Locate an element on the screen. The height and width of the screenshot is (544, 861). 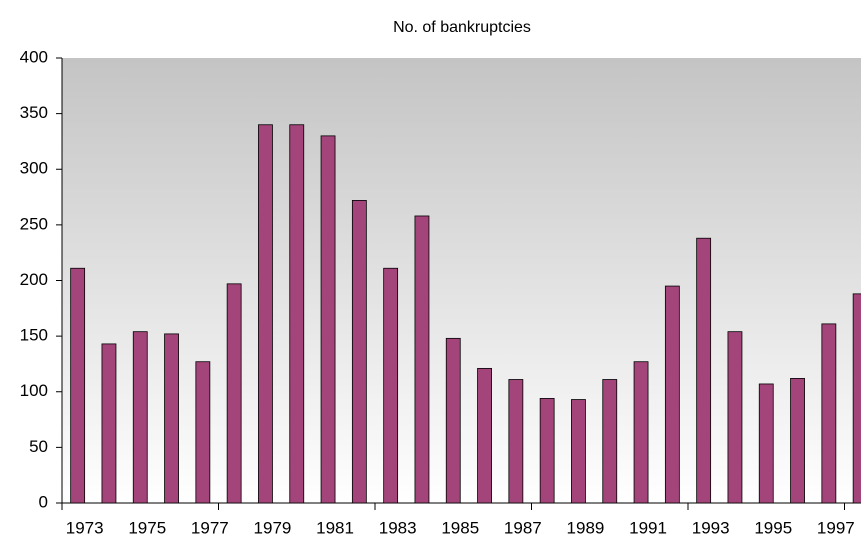
y-tick-label: 0 is located at coordinates (43, 501).